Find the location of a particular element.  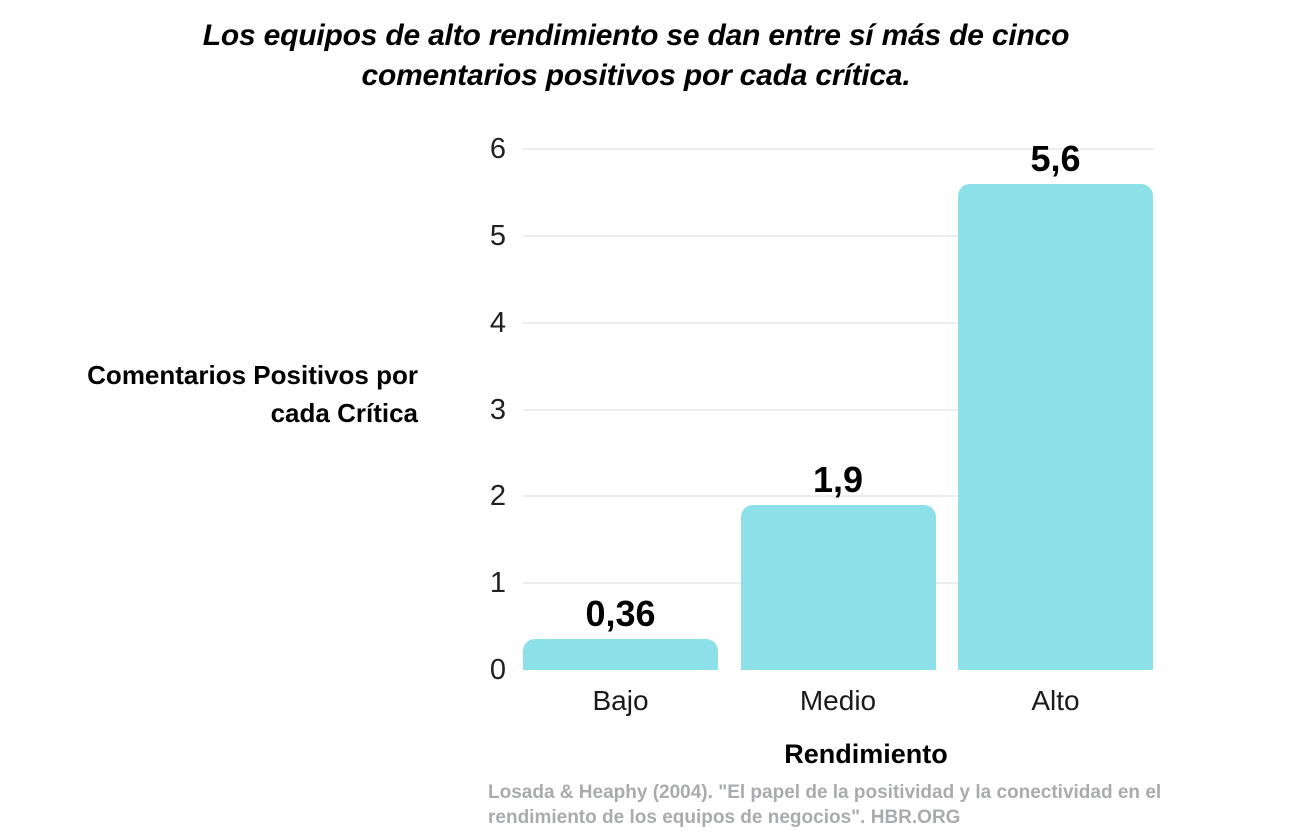

y-tick-label-0: 0 is located at coordinates (497, 670).